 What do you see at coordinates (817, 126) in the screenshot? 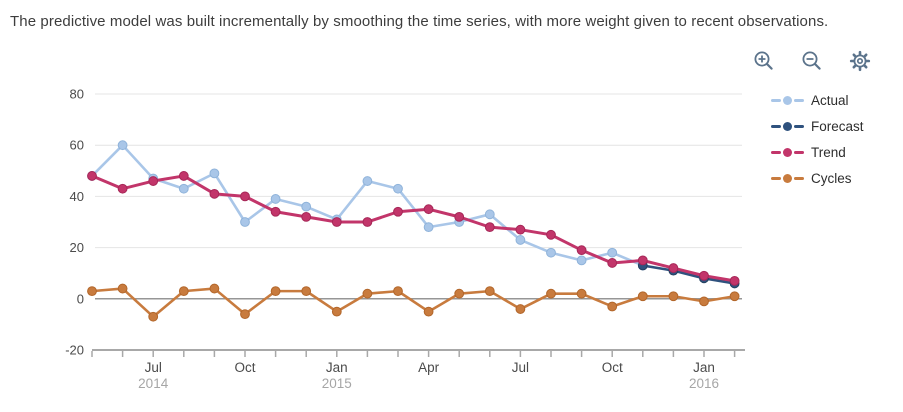
I see `legend-item-forecast: Forecast` at bounding box center [817, 126].